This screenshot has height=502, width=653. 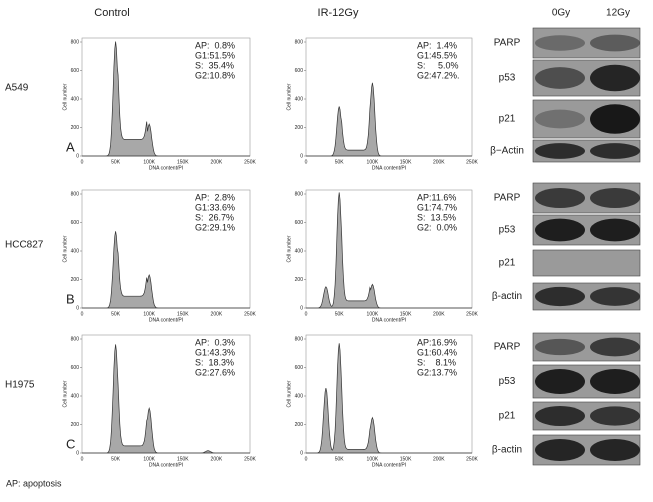 I want to click on condition-header: Control, so click(x=111, y=13).